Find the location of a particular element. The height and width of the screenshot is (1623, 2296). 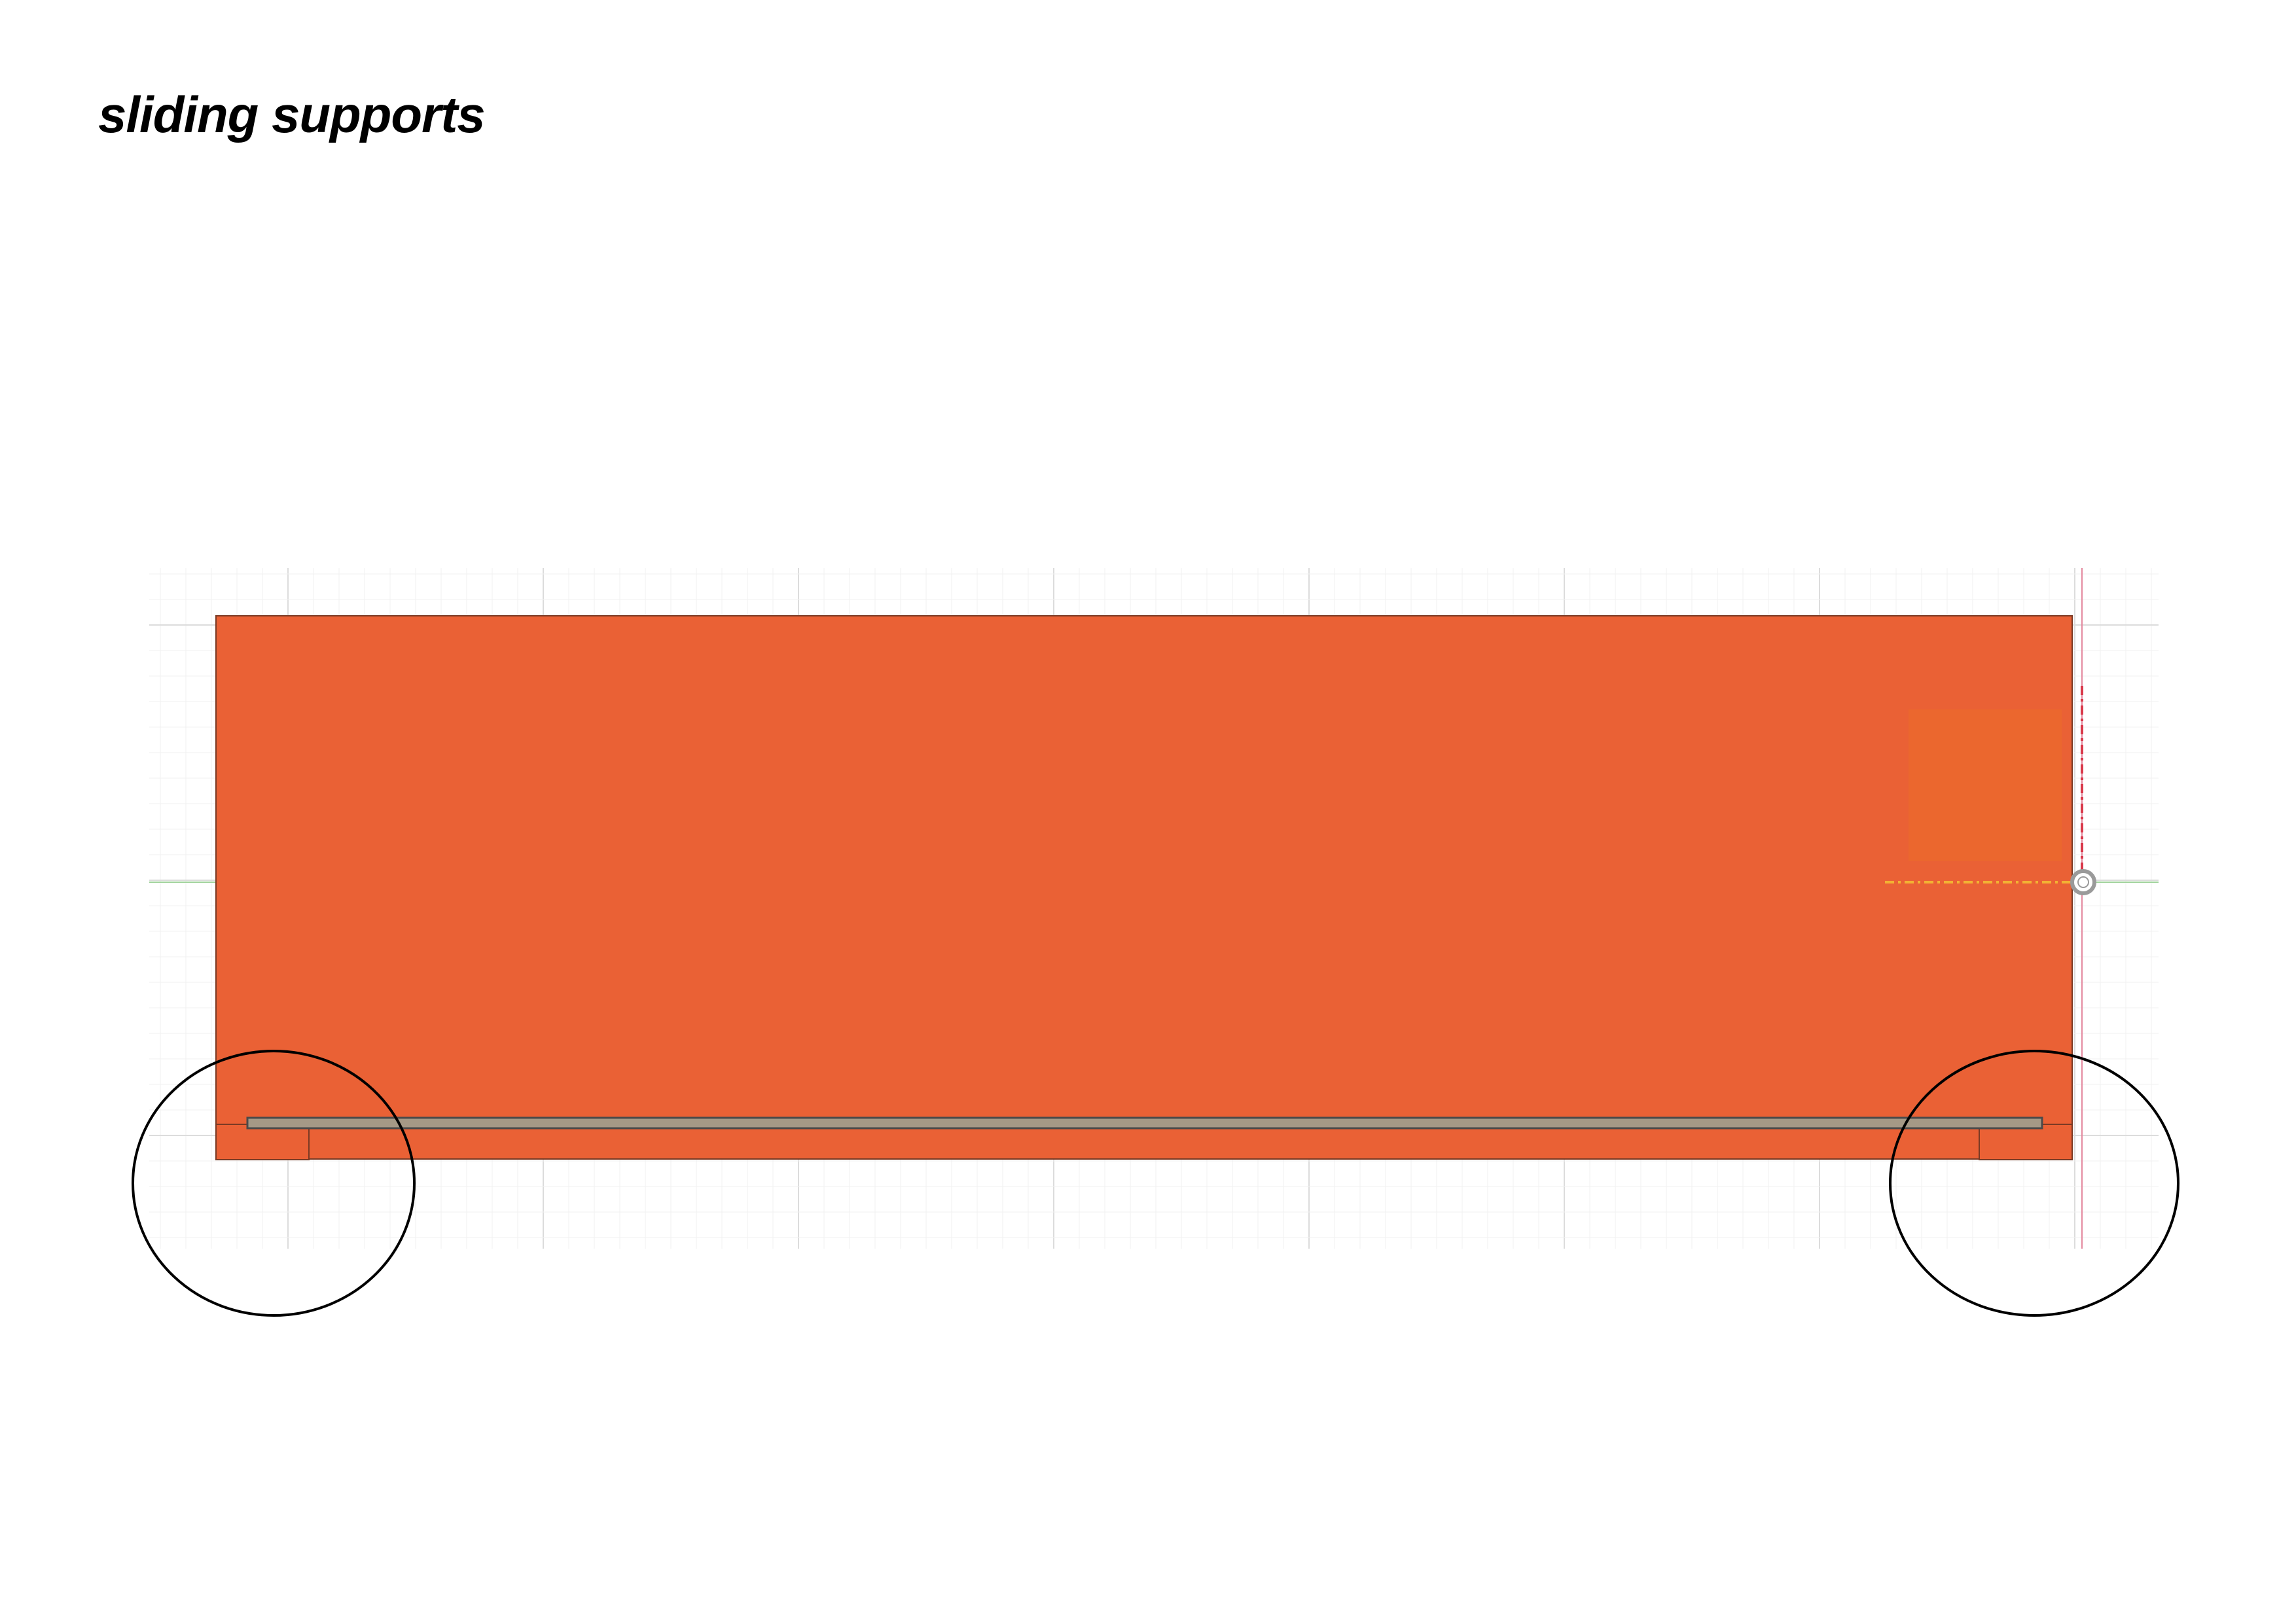

left-support-foot is located at coordinates (262, 1142).